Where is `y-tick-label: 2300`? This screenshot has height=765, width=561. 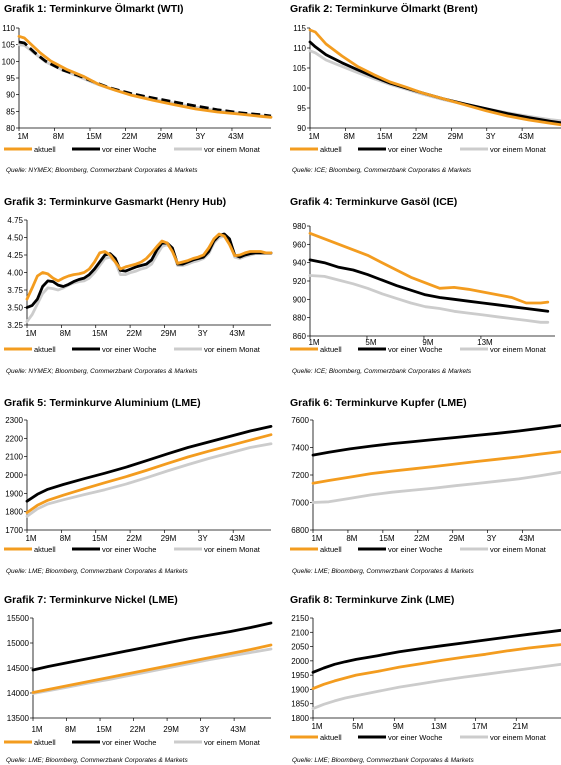
y-tick-label: 2300 is located at coordinates (14, 420).